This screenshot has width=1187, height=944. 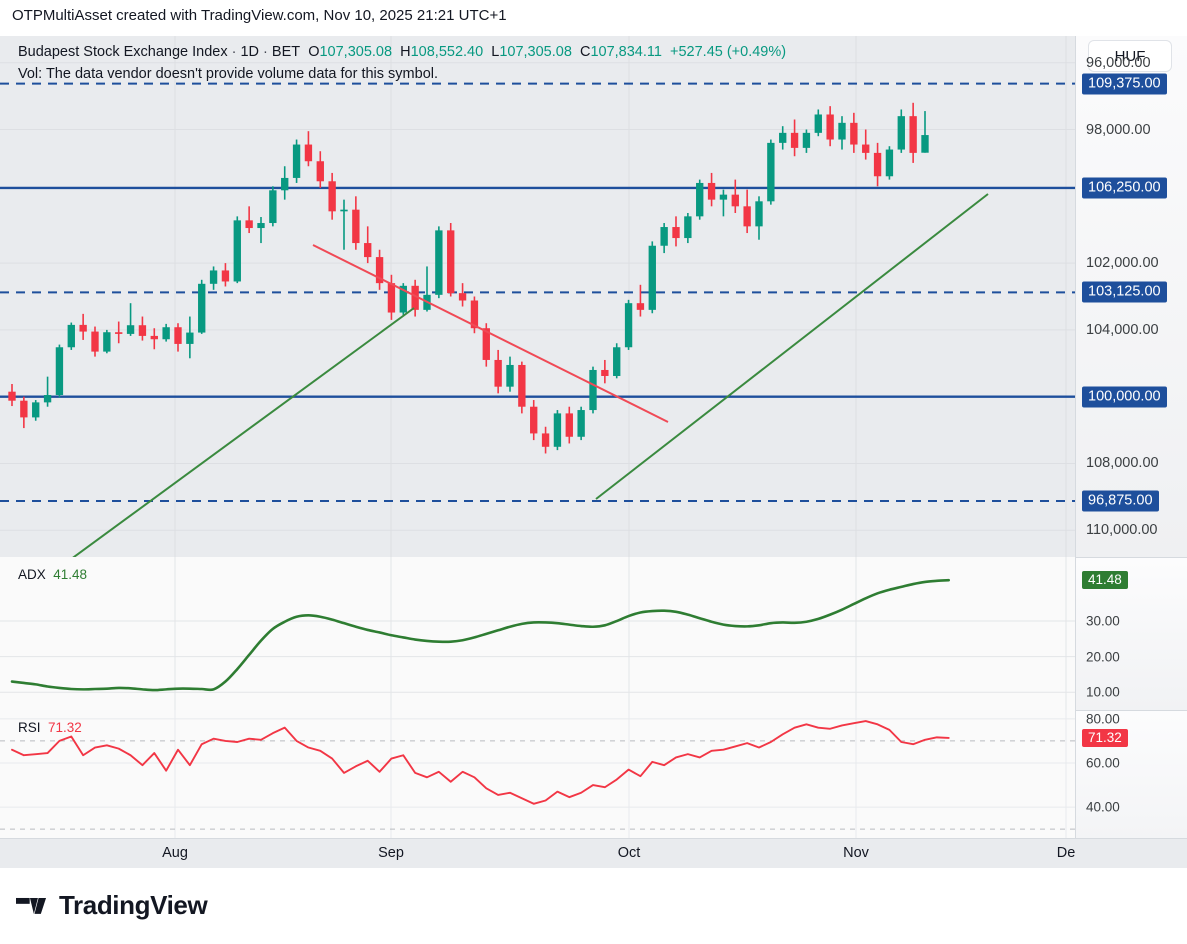 I want to click on adx-tick-10: 10.00, so click(x=1103, y=692).